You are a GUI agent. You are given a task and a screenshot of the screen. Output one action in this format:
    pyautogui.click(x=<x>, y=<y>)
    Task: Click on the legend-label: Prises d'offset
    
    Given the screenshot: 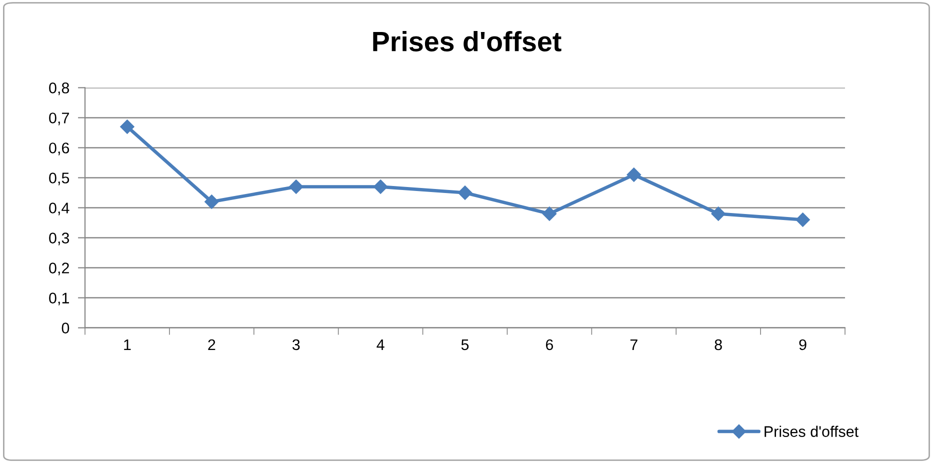 What is the action you would take?
    pyautogui.click(x=811, y=431)
    